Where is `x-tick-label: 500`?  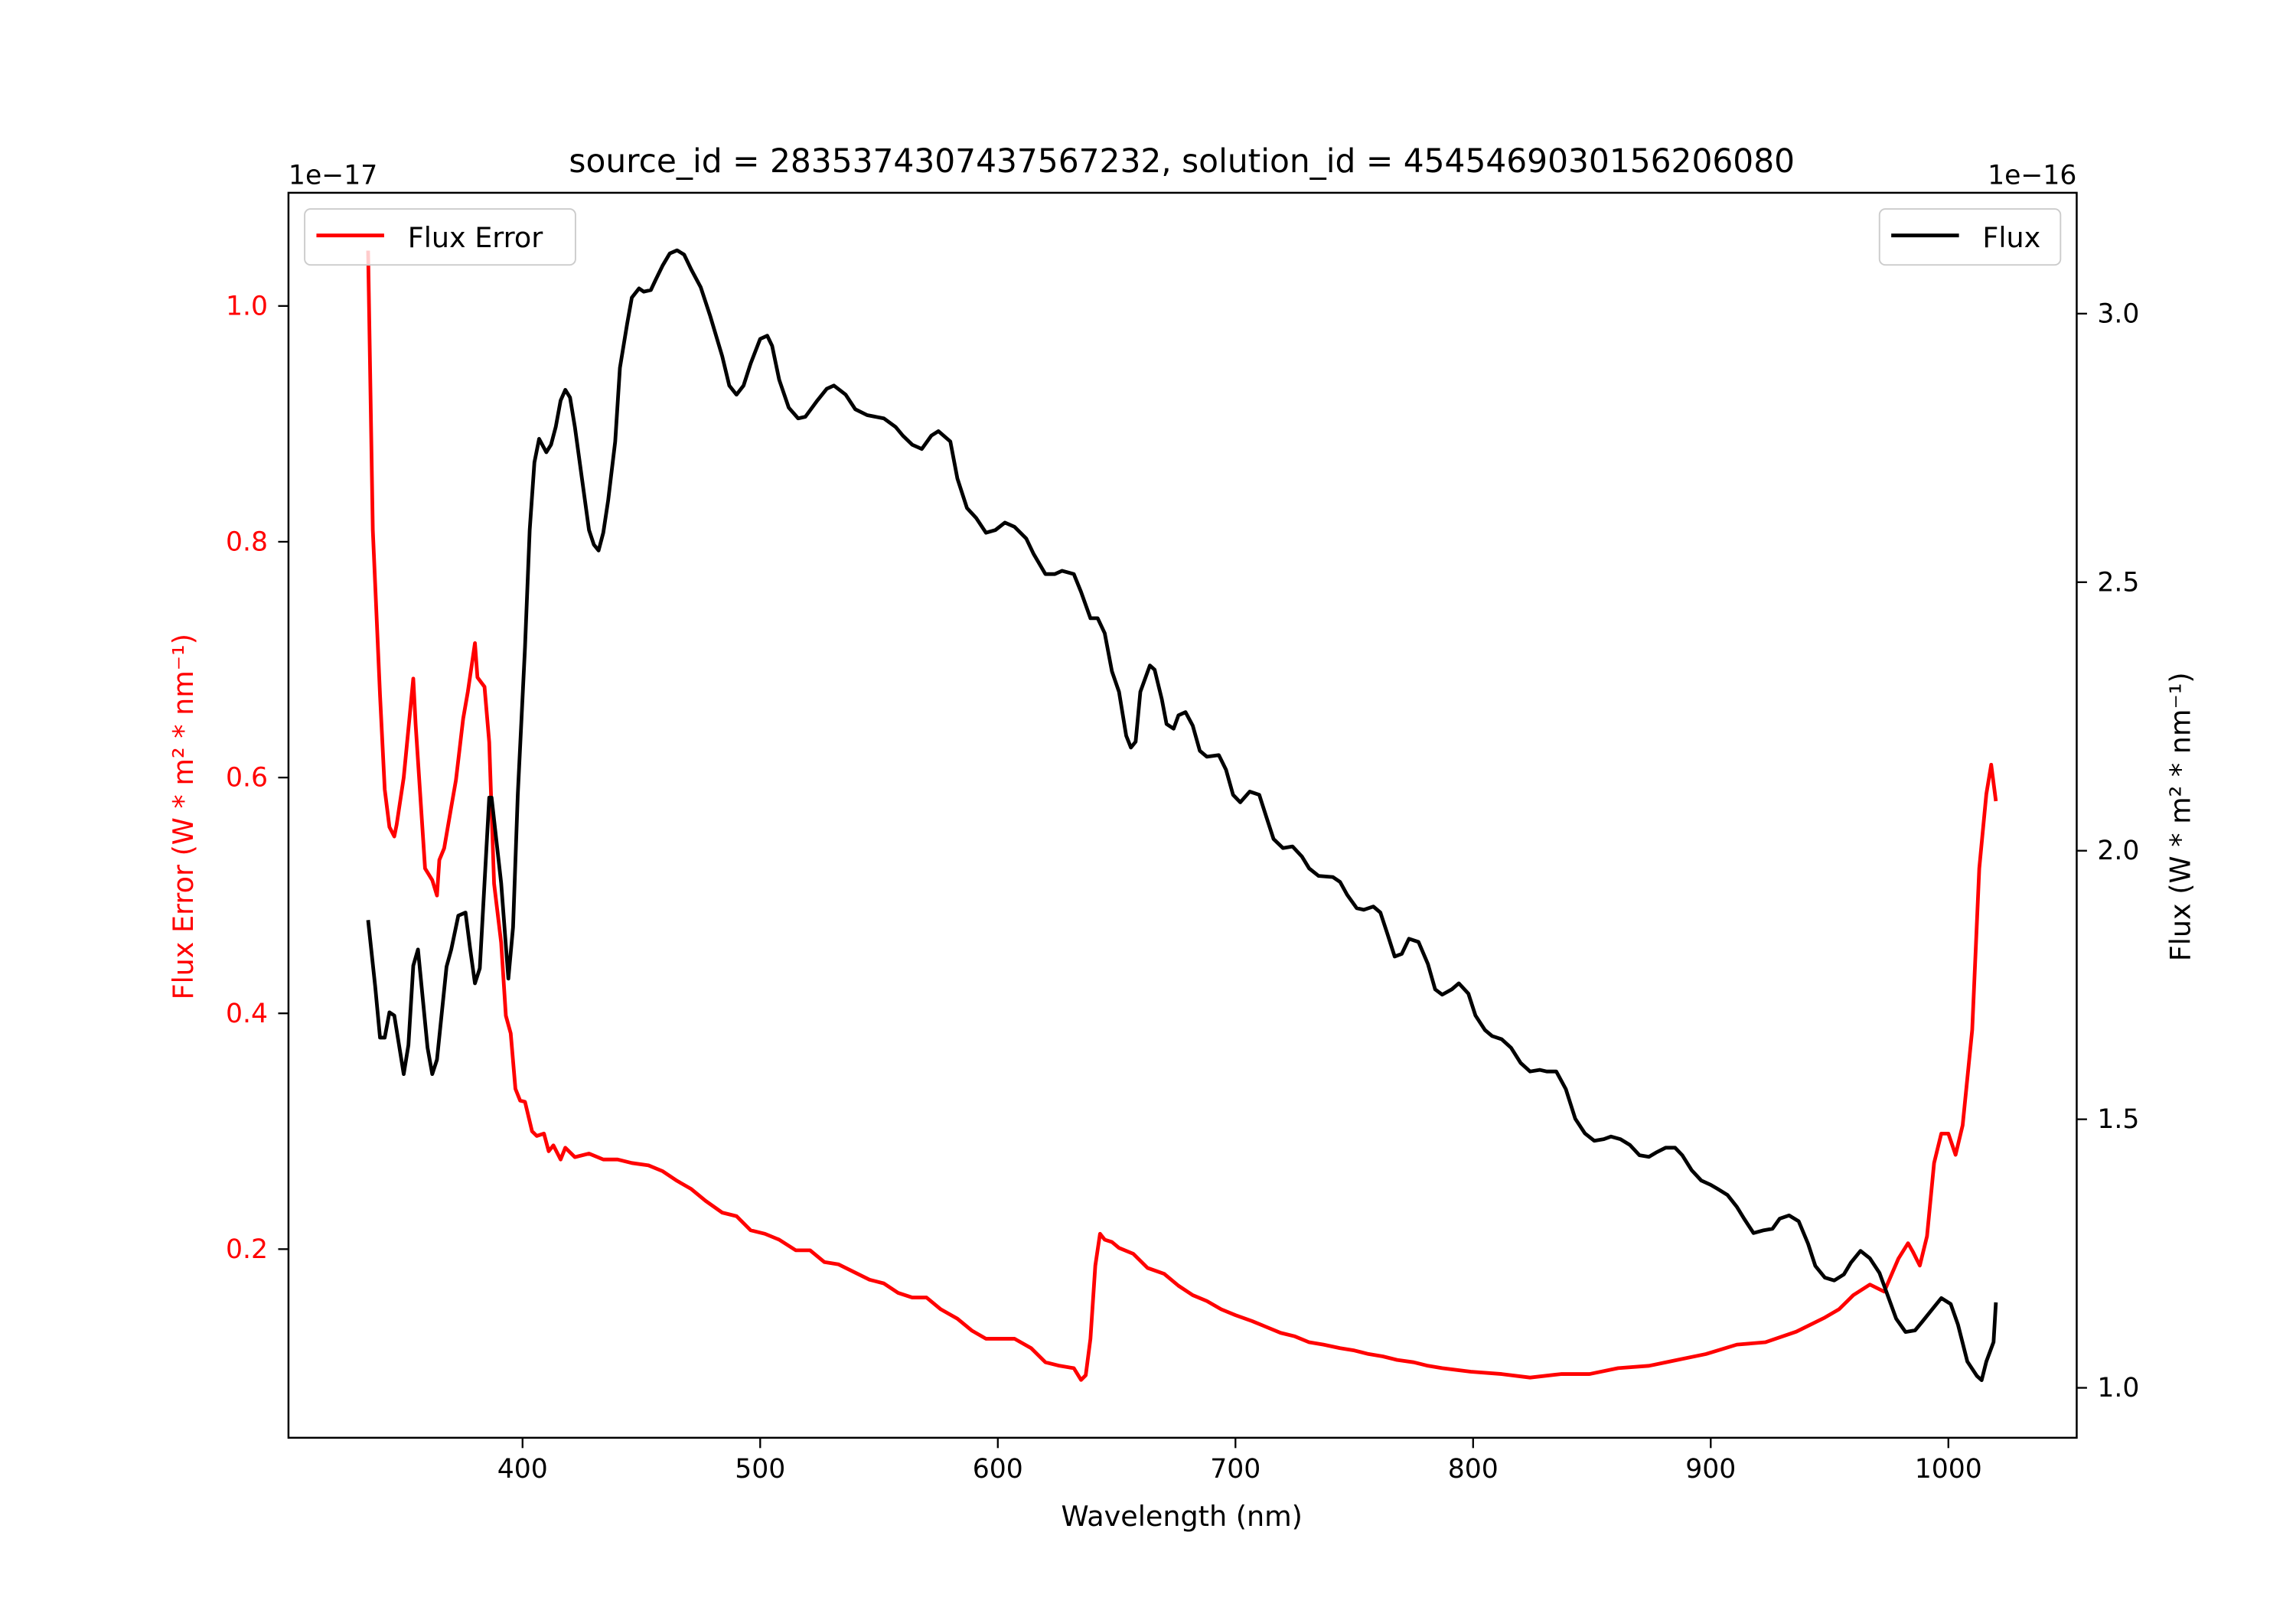 x-tick-label: 500 is located at coordinates (760, 1470).